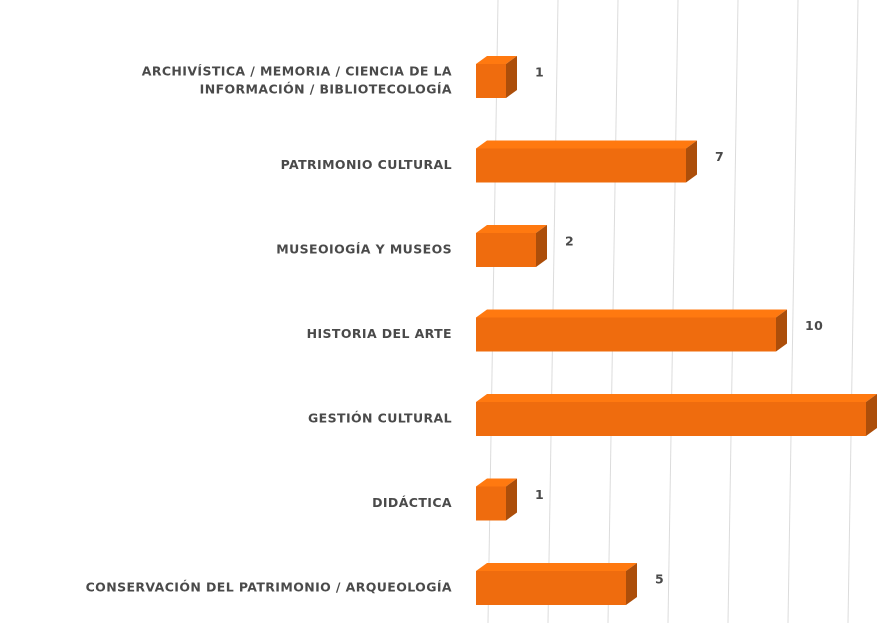 The image size is (895, 623). I want to click on y-tick-label: MUSEOIOGÍA Y MUSEOS, so click(364, 249).